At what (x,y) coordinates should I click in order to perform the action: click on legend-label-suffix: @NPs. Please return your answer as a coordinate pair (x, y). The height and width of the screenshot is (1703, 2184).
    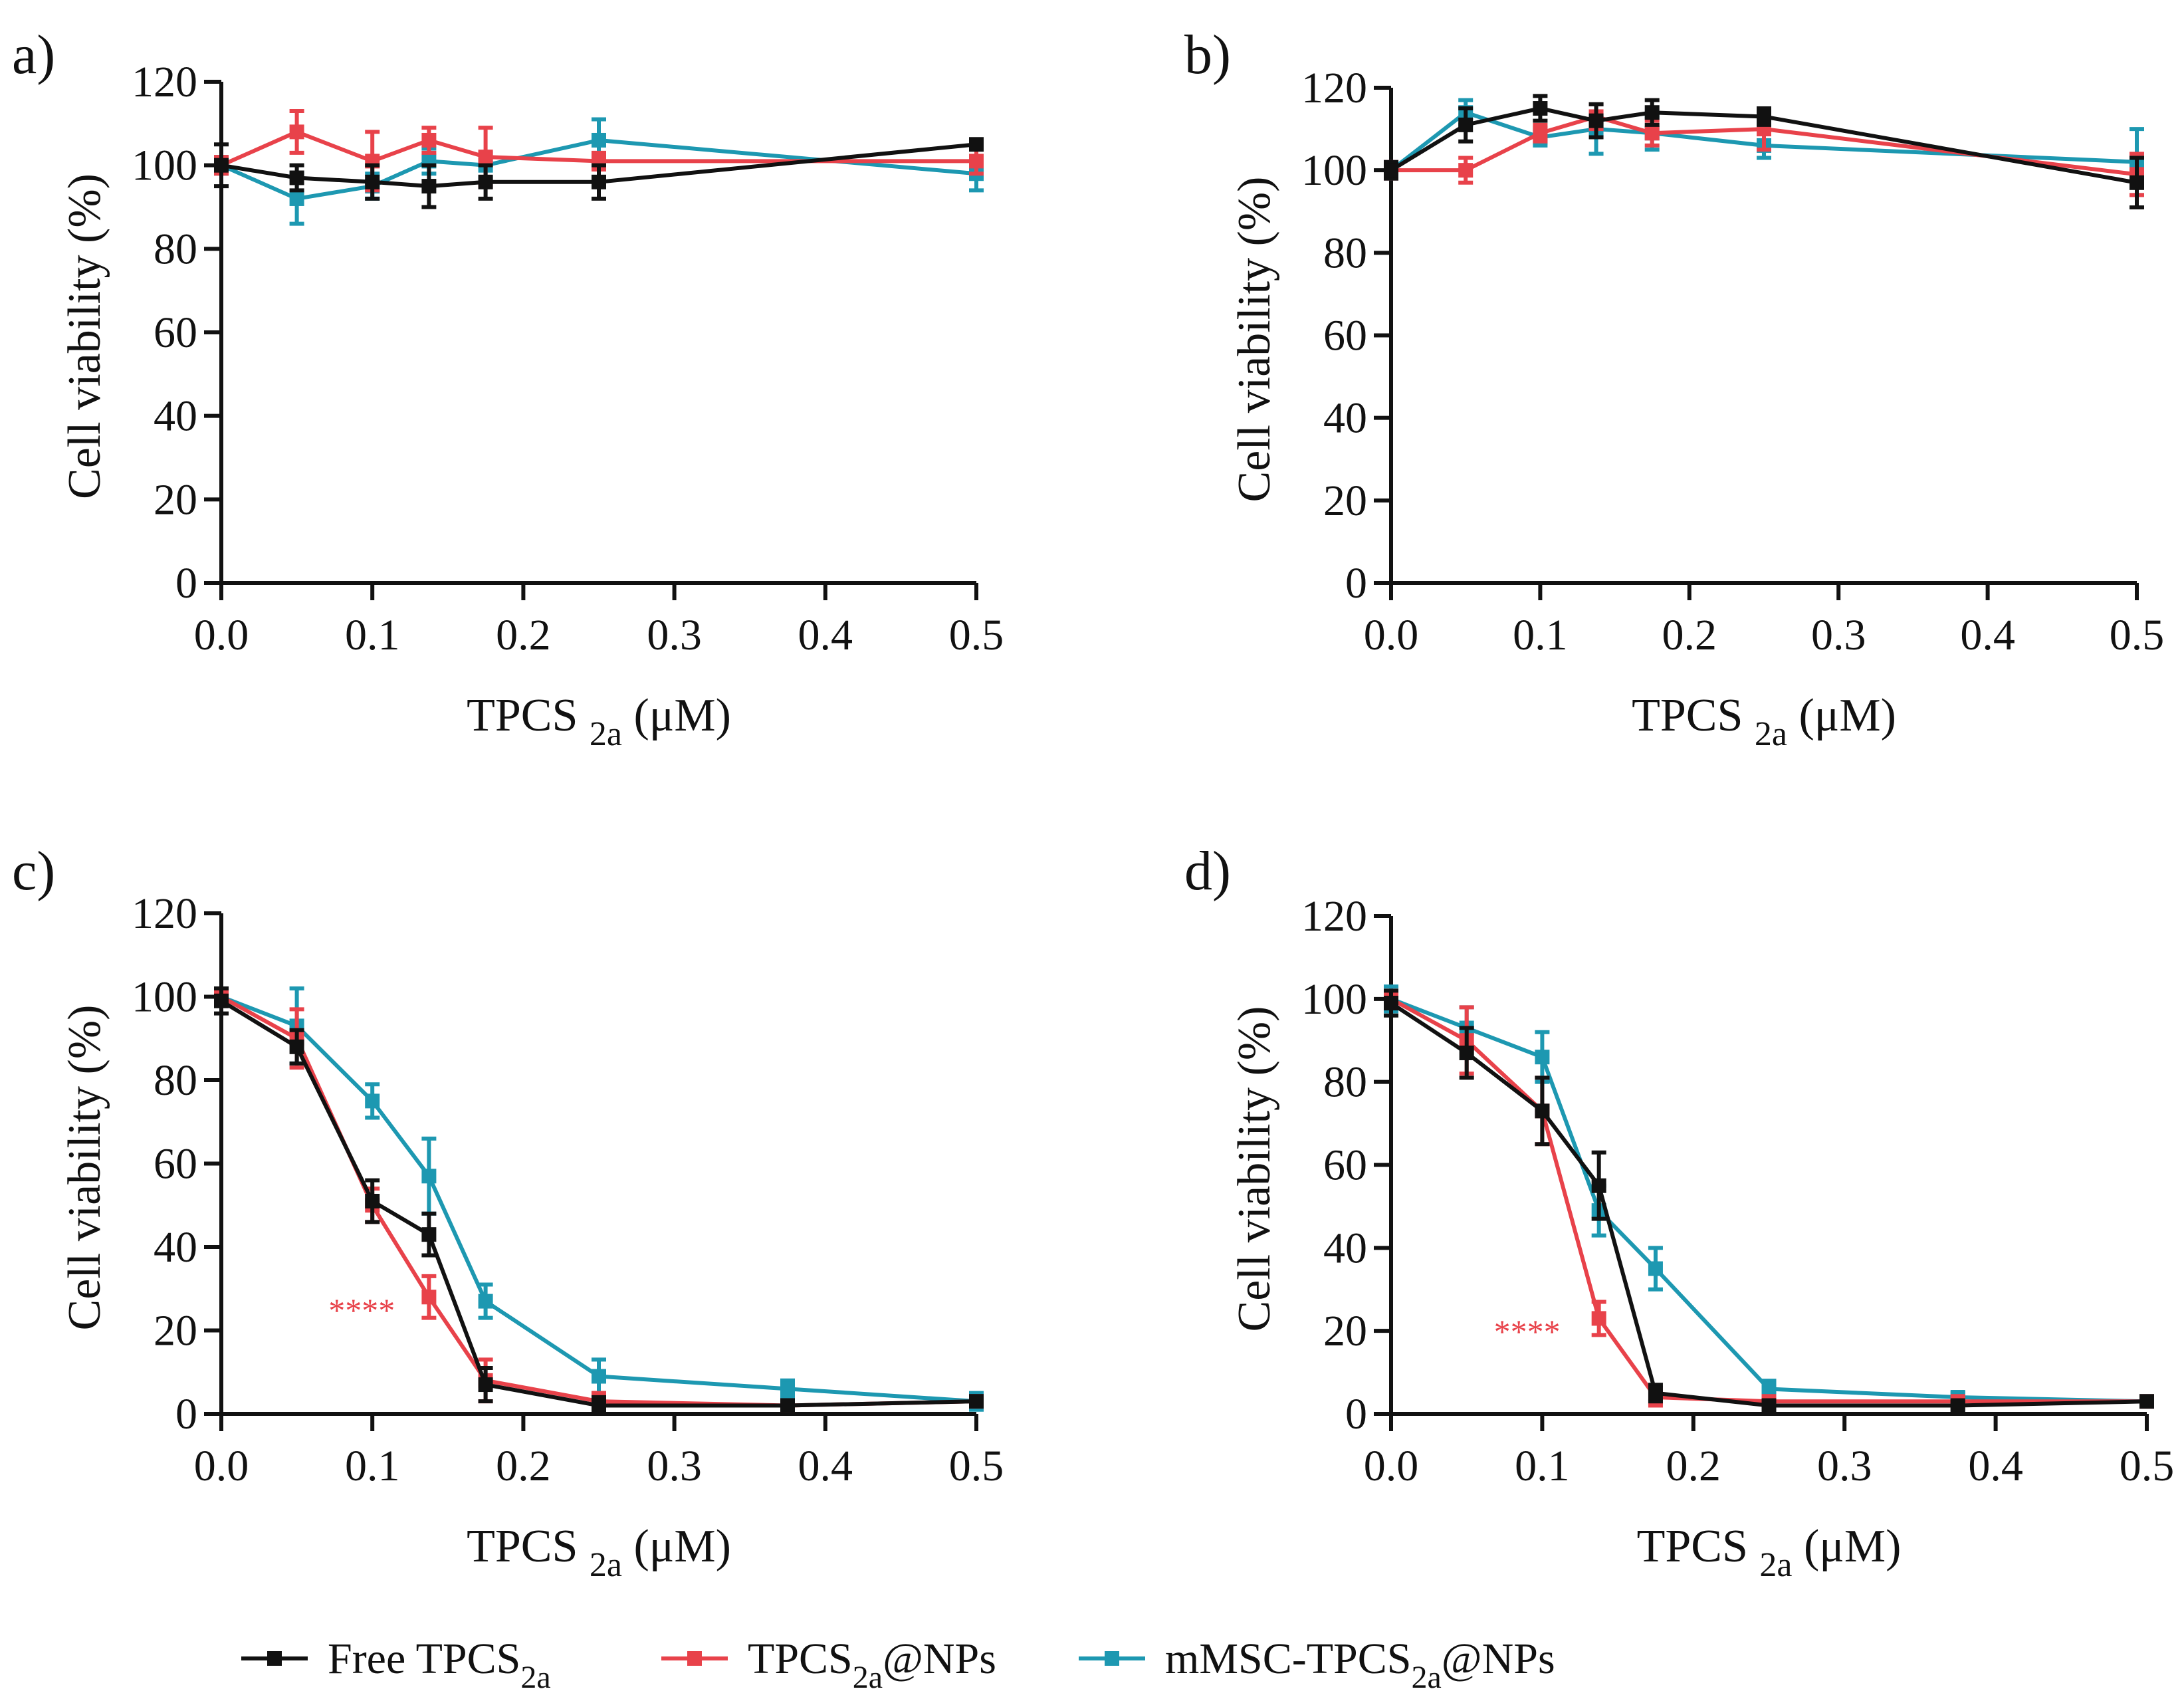
    Looking at the image, I should click on (939, 1659).